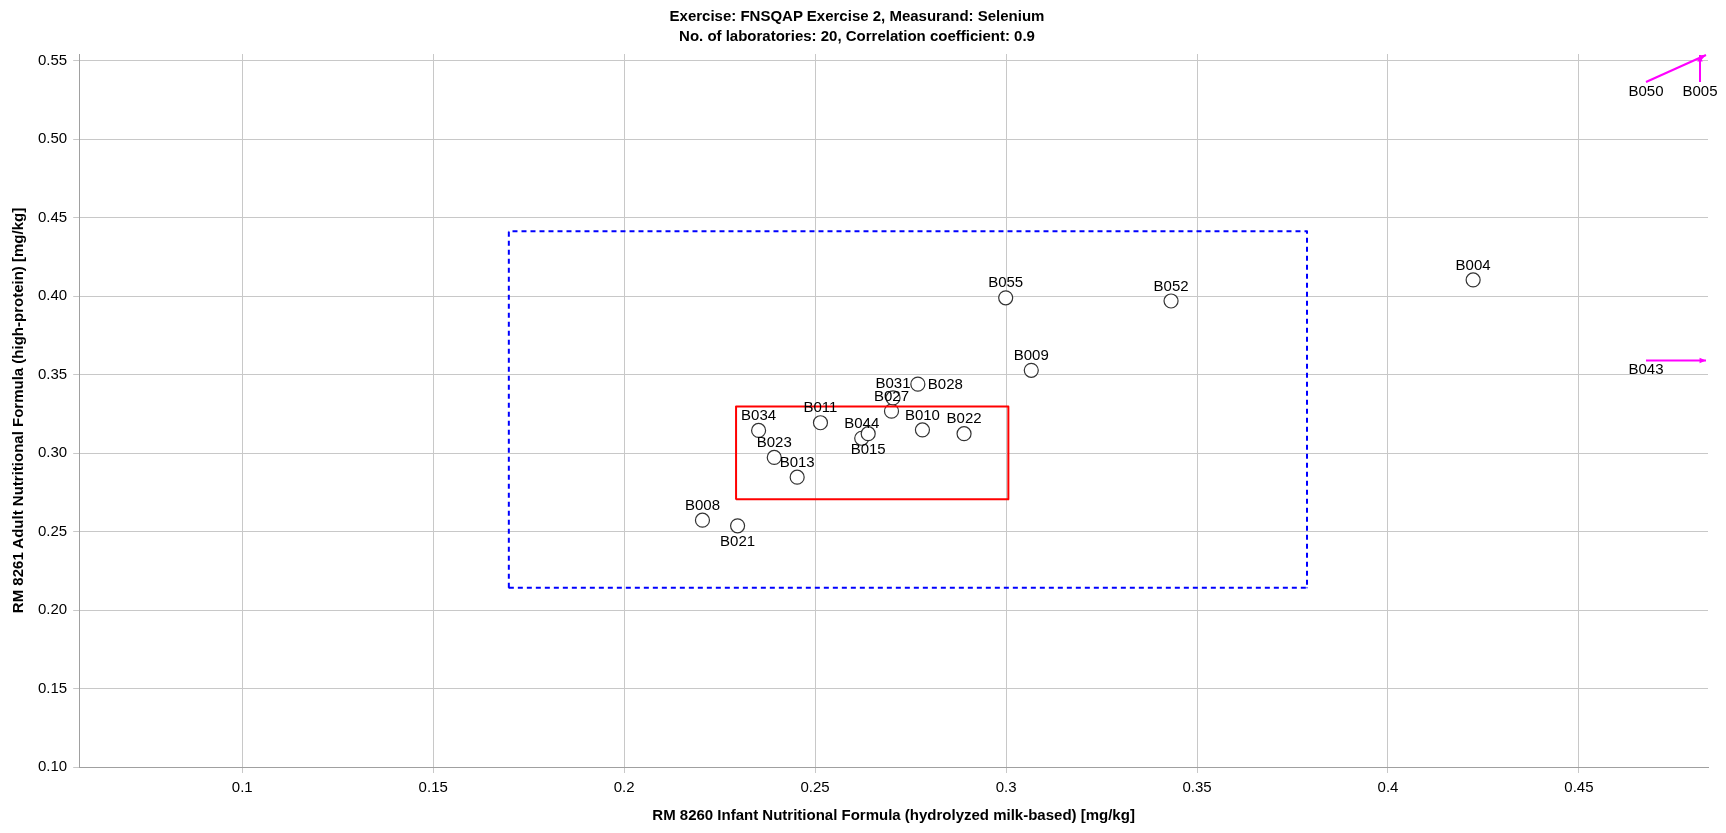  I want to click on annotation: B004, so click(1473, 264).